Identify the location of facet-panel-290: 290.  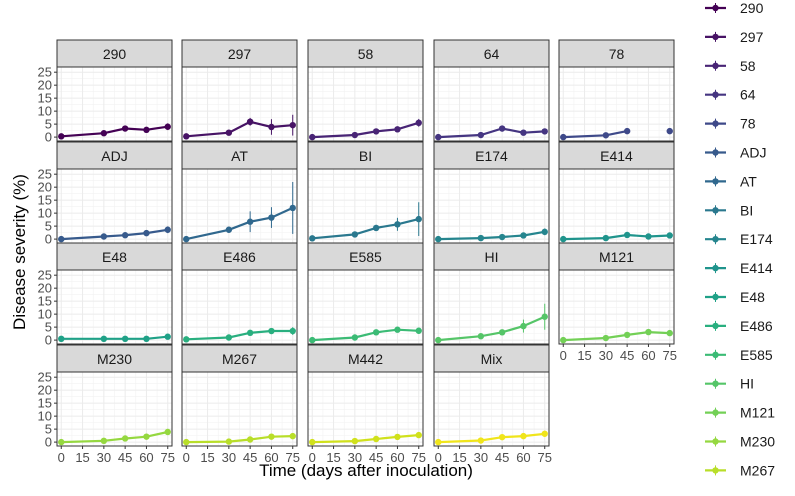
(114, 90).